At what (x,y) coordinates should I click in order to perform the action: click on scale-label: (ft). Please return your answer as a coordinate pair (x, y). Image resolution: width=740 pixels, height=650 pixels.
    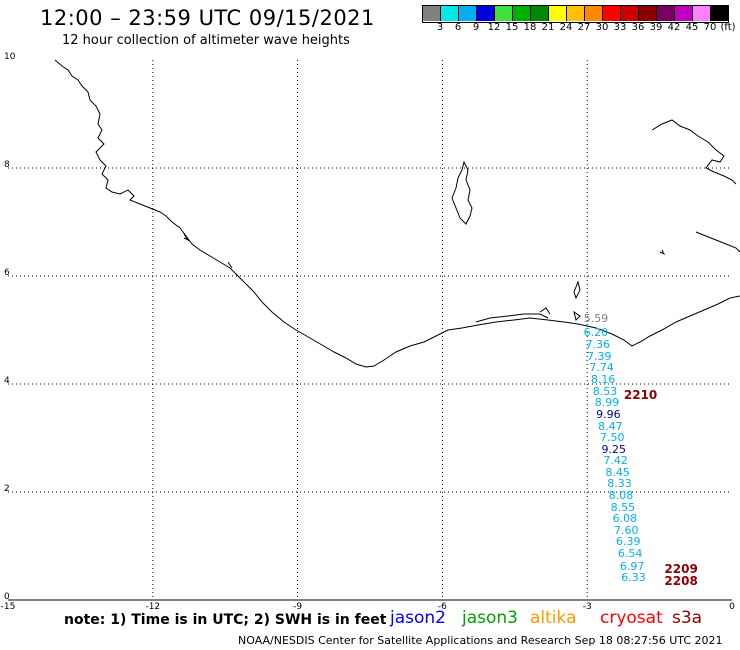
    Looking at the image, I should click on (728, 27).